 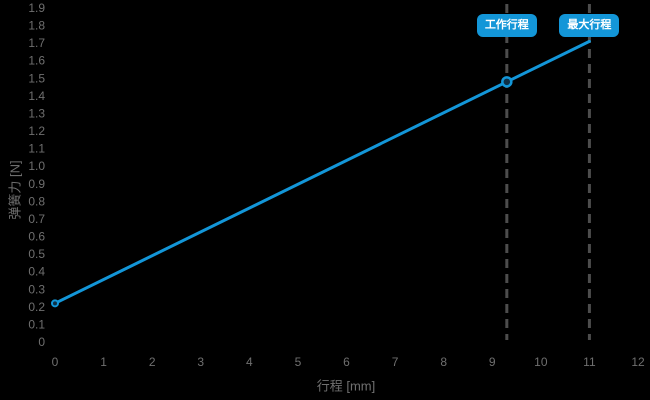 What do you see at coordinates (346, 362) in the screenshot?
I see `x-tick-label: 6` at bounding box center [346, 362].